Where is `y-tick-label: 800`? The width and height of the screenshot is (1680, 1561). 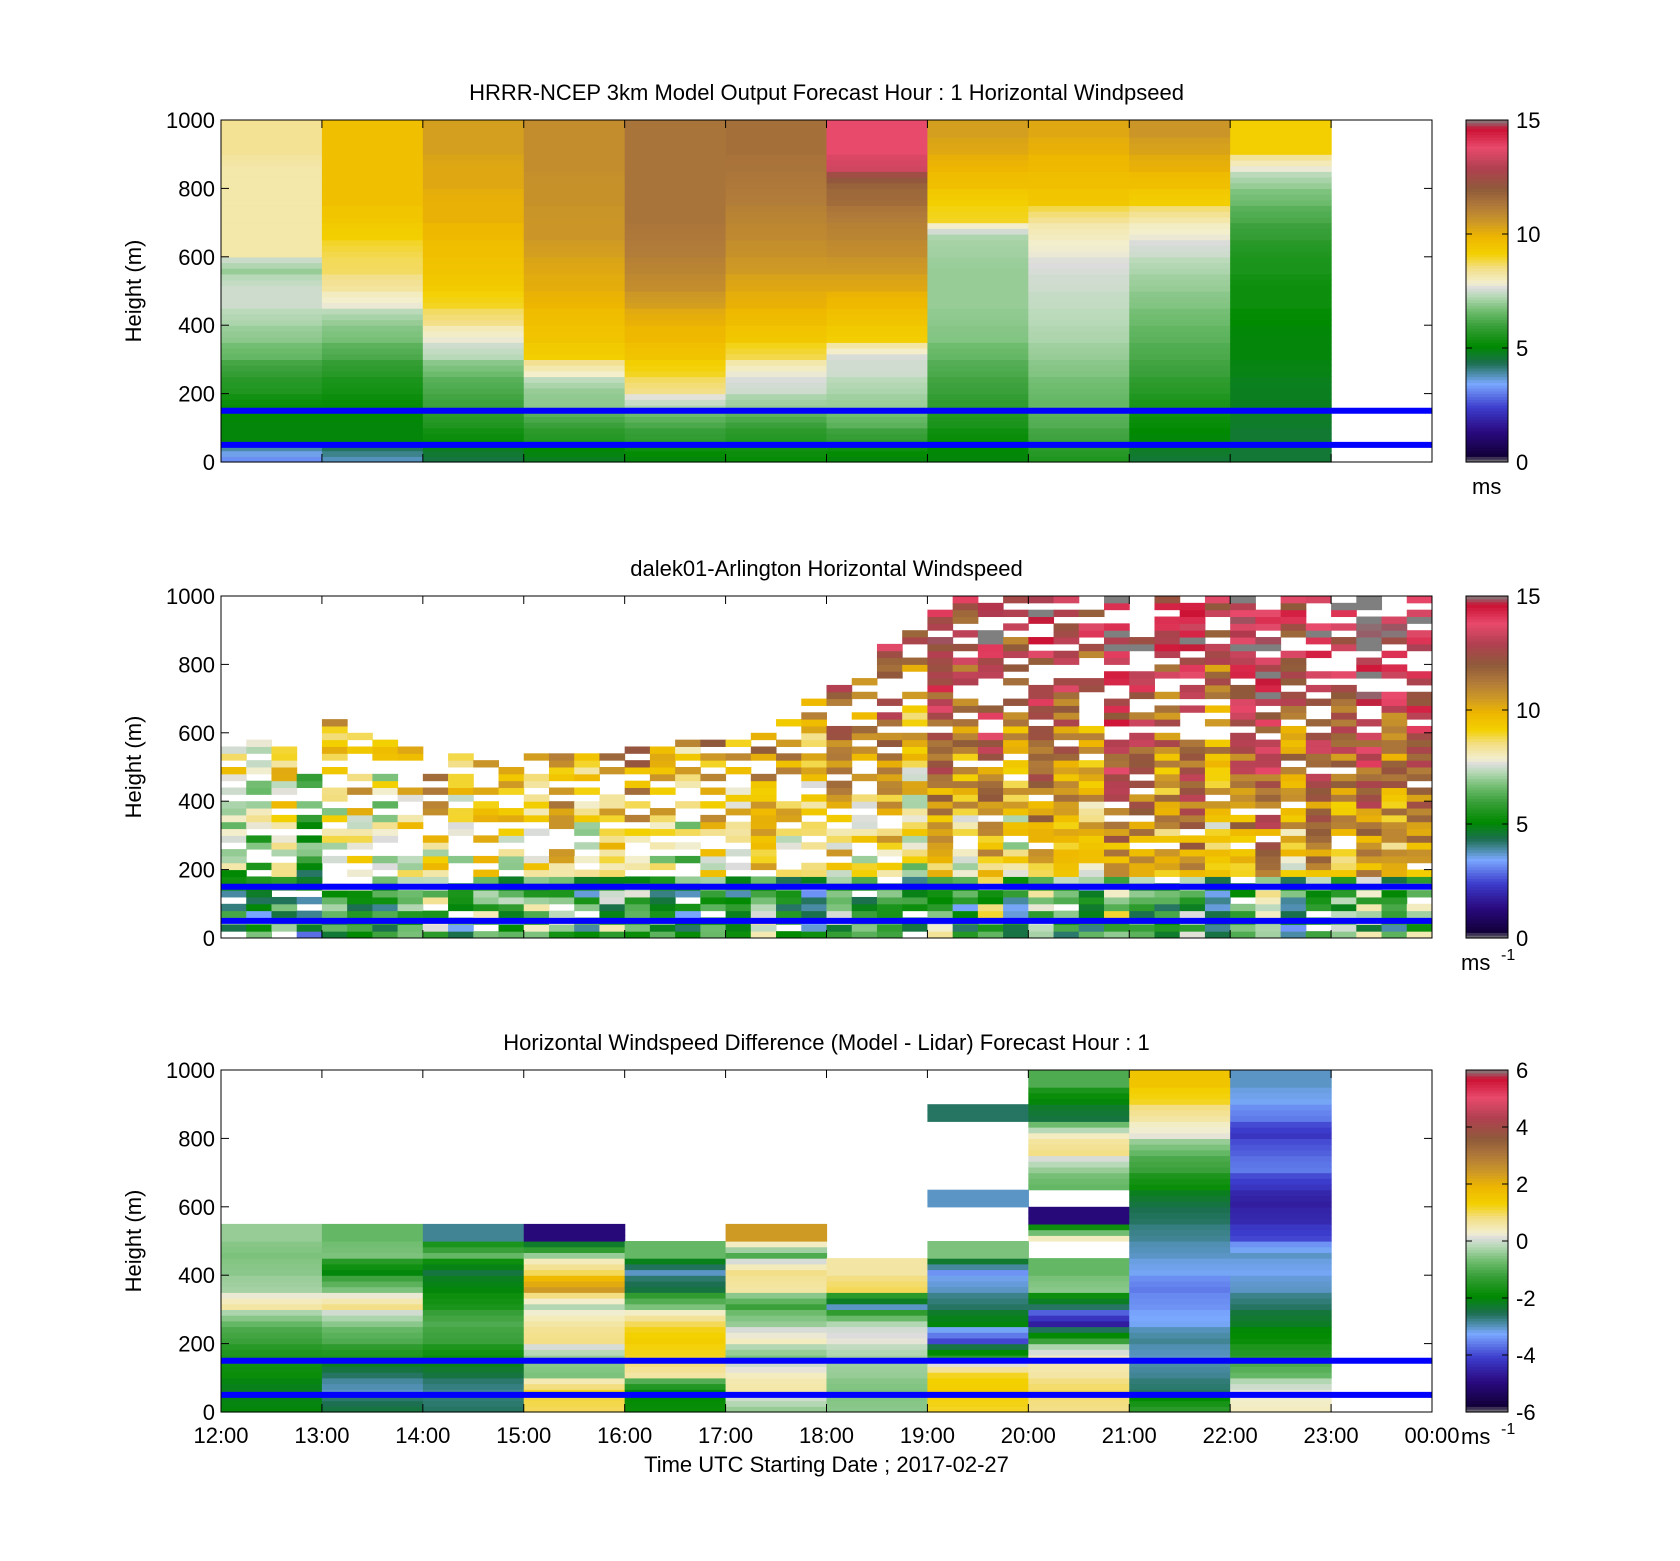
y-tick-label: 800 is located at coordinates (196, 664).